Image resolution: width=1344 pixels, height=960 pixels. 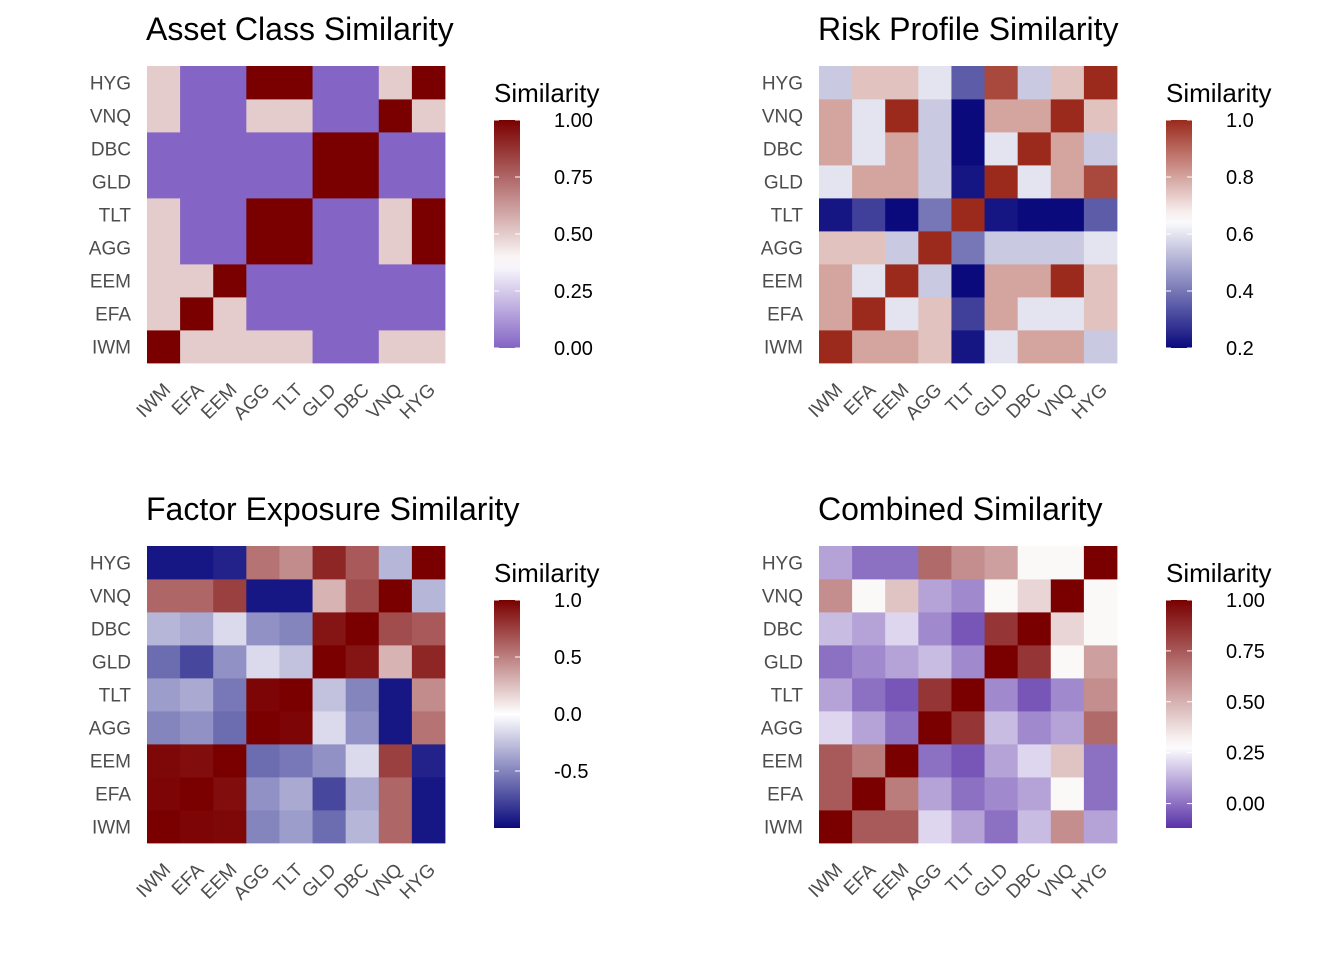 I want to click on legend-colorbar, so click(x=1179, y=714).